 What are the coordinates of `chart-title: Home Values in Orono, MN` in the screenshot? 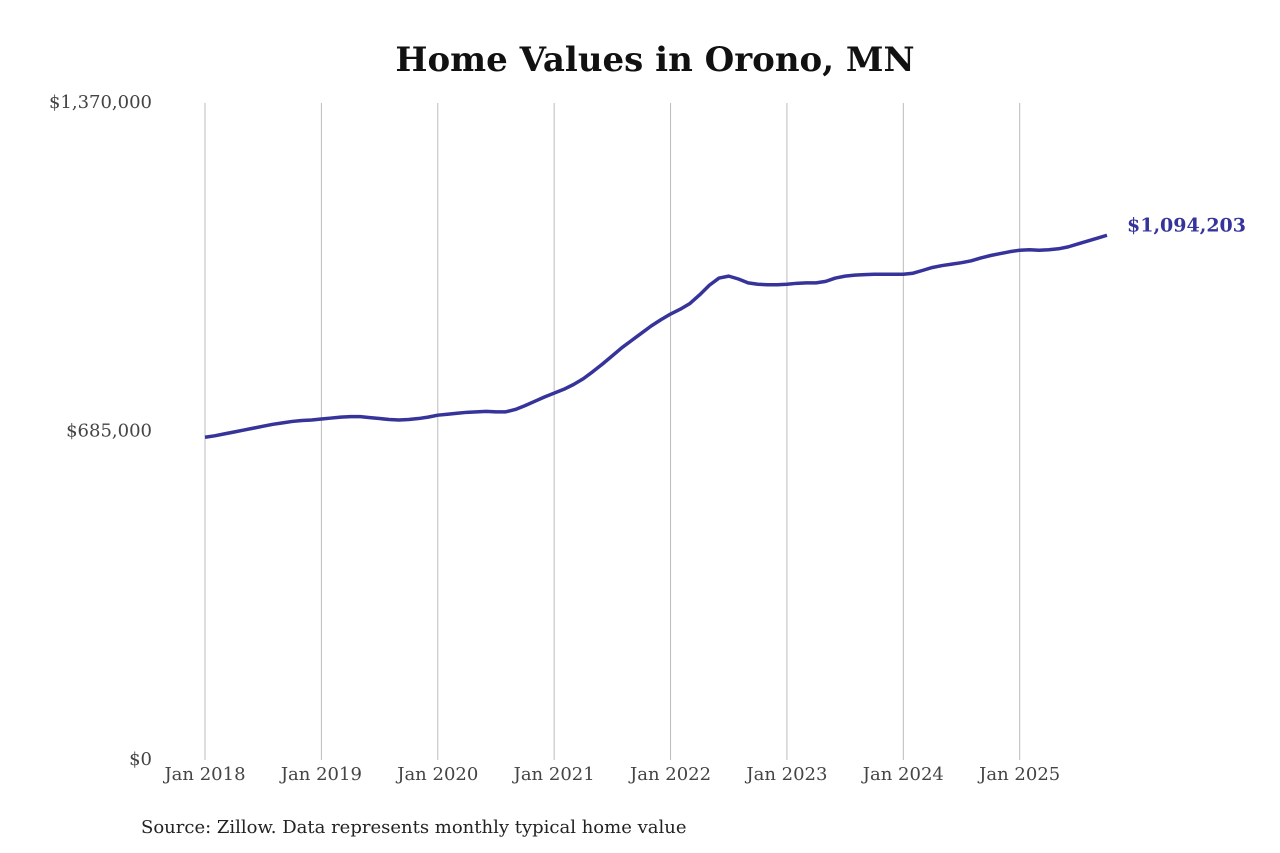 It's located at (654, 60).